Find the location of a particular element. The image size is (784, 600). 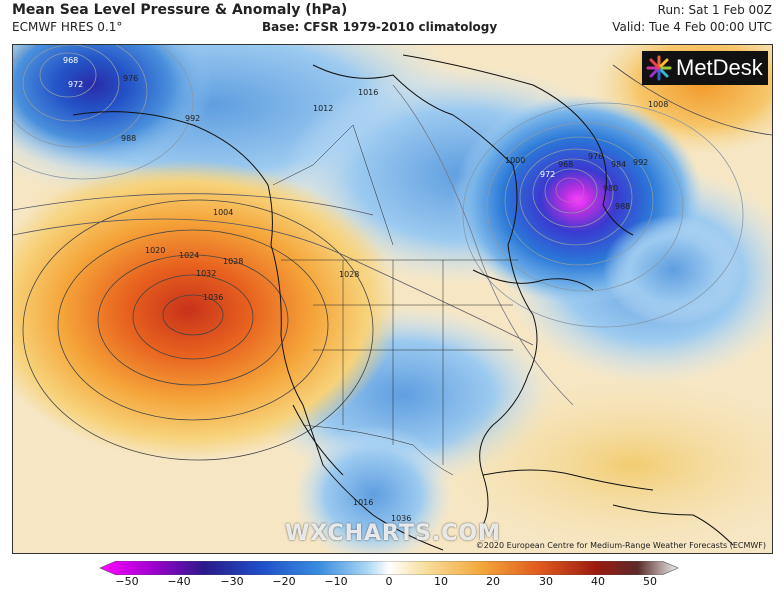

metdesk-logo-text: MetDesk is located at coordinates (719, 67).